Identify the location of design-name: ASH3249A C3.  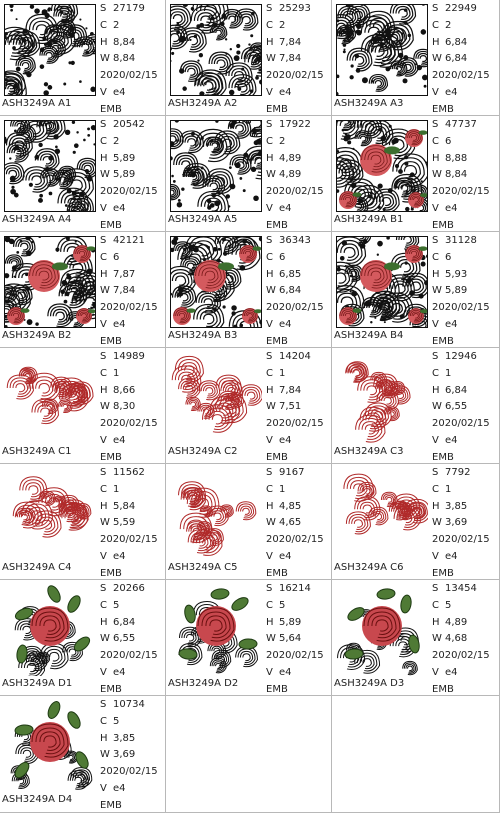
(369, 451).